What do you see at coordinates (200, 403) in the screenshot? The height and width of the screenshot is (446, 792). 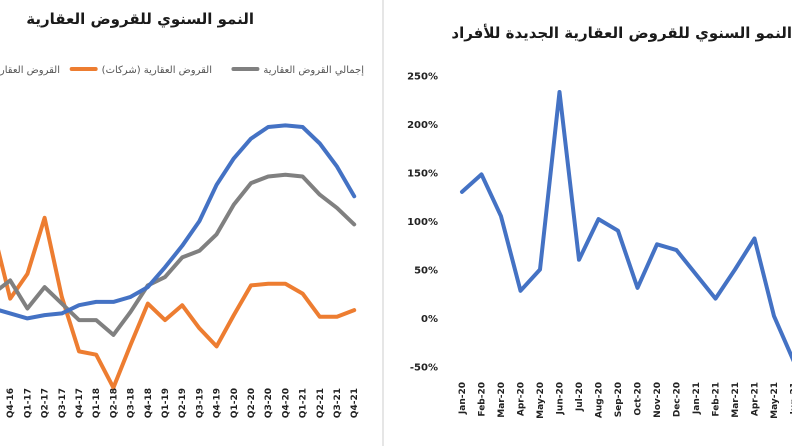 I see `left-x-tick-label: Q3-19` at bounding box center [200, 403].